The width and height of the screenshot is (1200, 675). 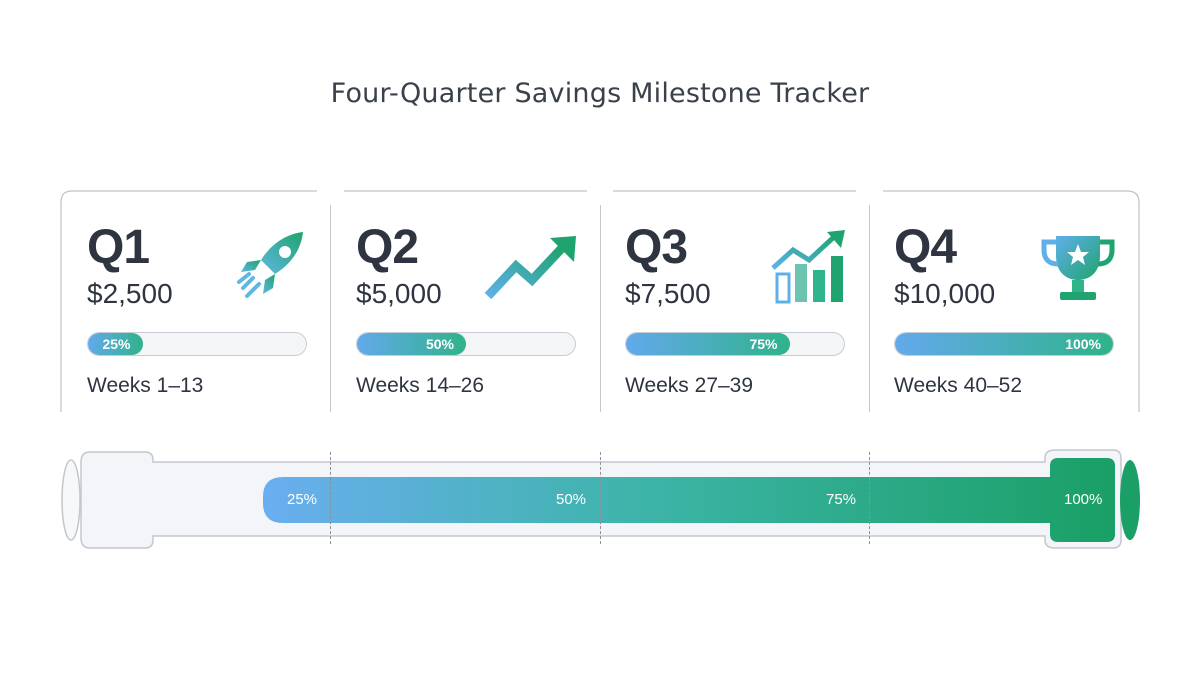 What do you see at coordinates (689, 500) in the screenshot?
I see `overall-fill` at bounding box center [689, 500].